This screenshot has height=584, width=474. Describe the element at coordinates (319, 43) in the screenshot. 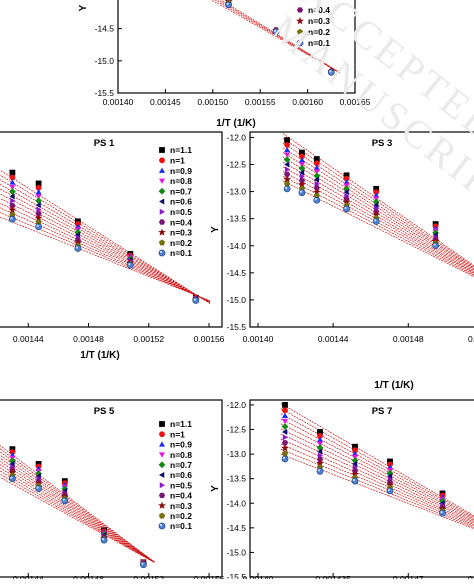

I see `panel-top-legend-label-3: n=0.1` at that location.